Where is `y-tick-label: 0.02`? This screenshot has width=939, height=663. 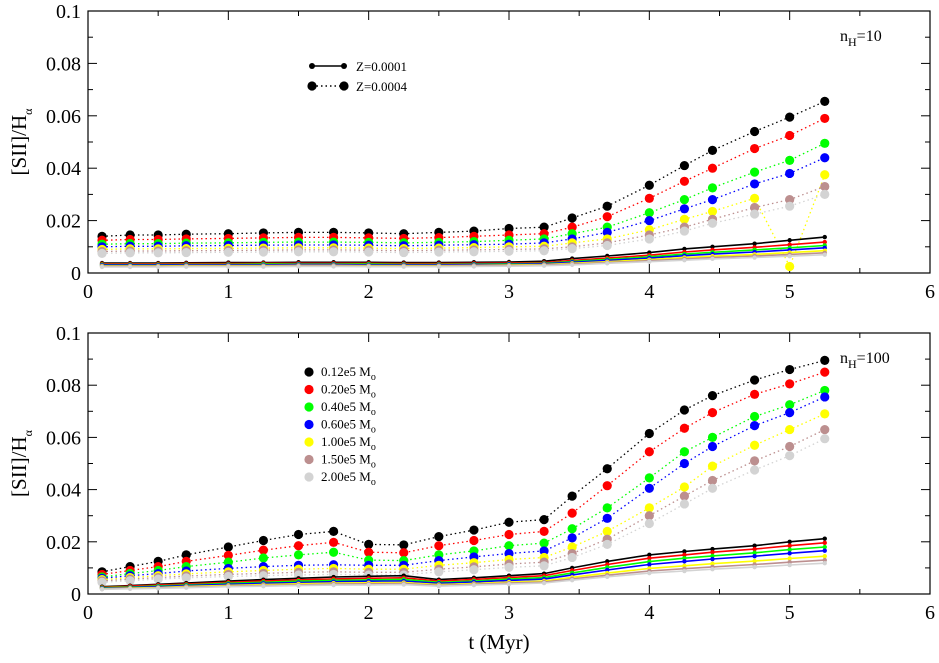 y-tick-label: 0.02 is located at coordinates (63, 543).